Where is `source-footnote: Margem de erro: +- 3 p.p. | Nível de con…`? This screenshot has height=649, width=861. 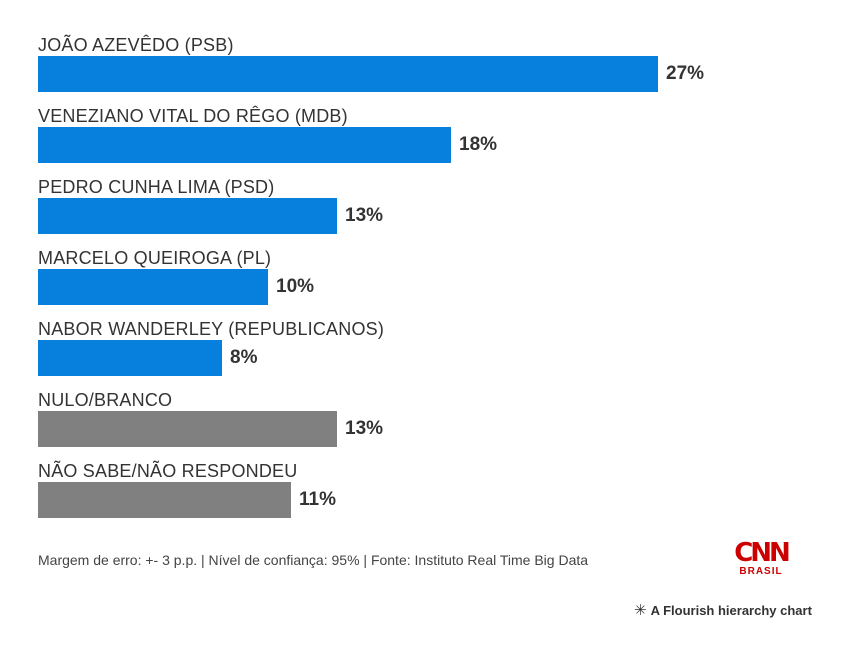
source-footnote: Margem de erro: +- 3 p.p. | Nível de con… is located at coordinates (313, 560).